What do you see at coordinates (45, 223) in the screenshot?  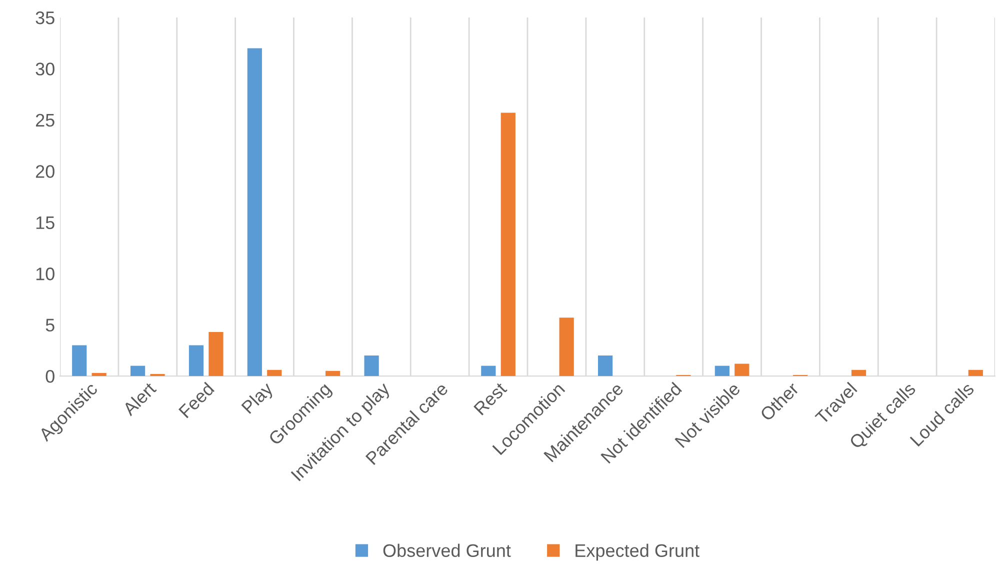 I see `y-tick-label: 15` at bounding box center [45, 223].